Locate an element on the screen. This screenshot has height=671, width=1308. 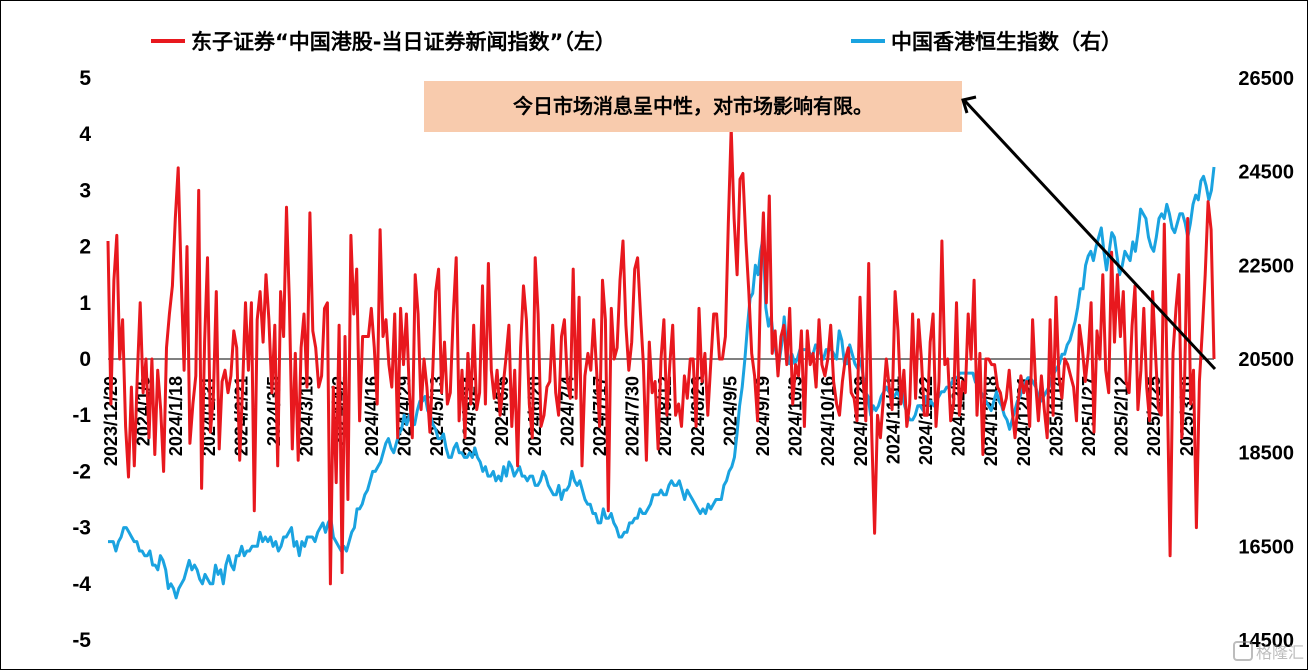
x-tick-label: 2023/12/20 is located at coordinates (111, 421).